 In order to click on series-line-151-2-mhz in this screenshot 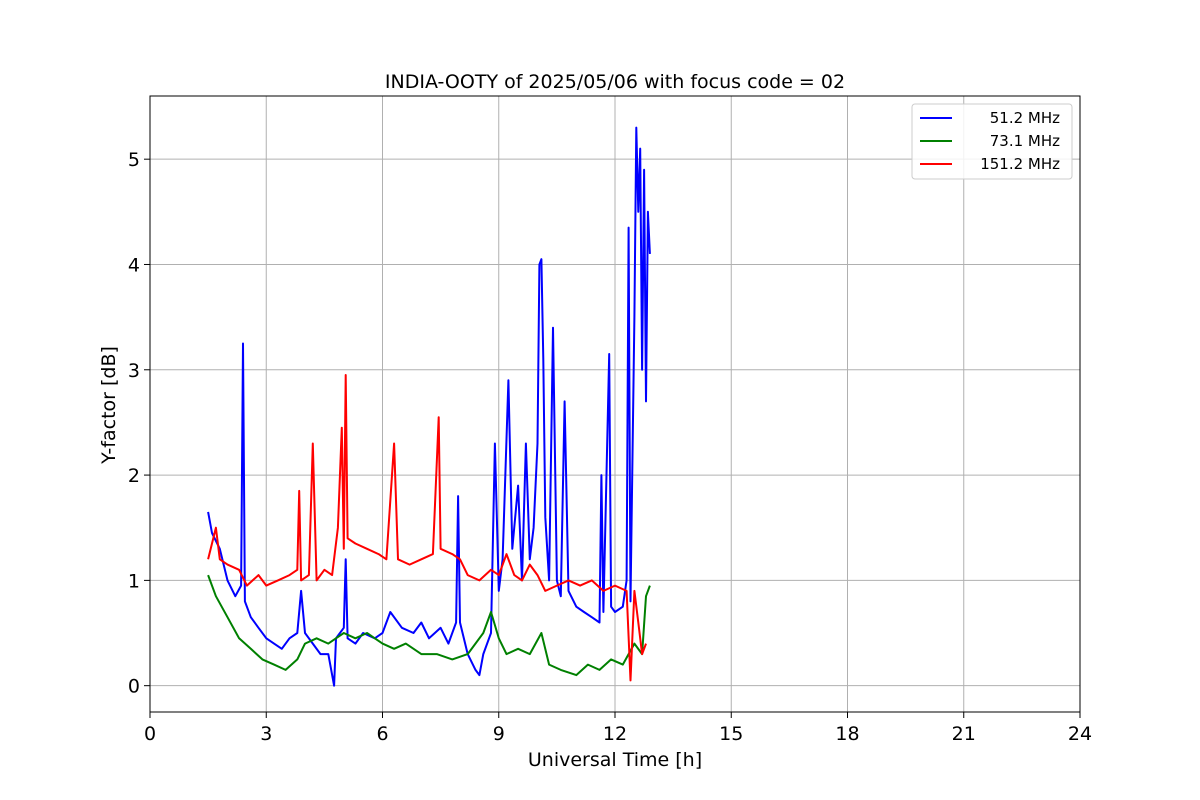, I will do `click(427, 528)`.